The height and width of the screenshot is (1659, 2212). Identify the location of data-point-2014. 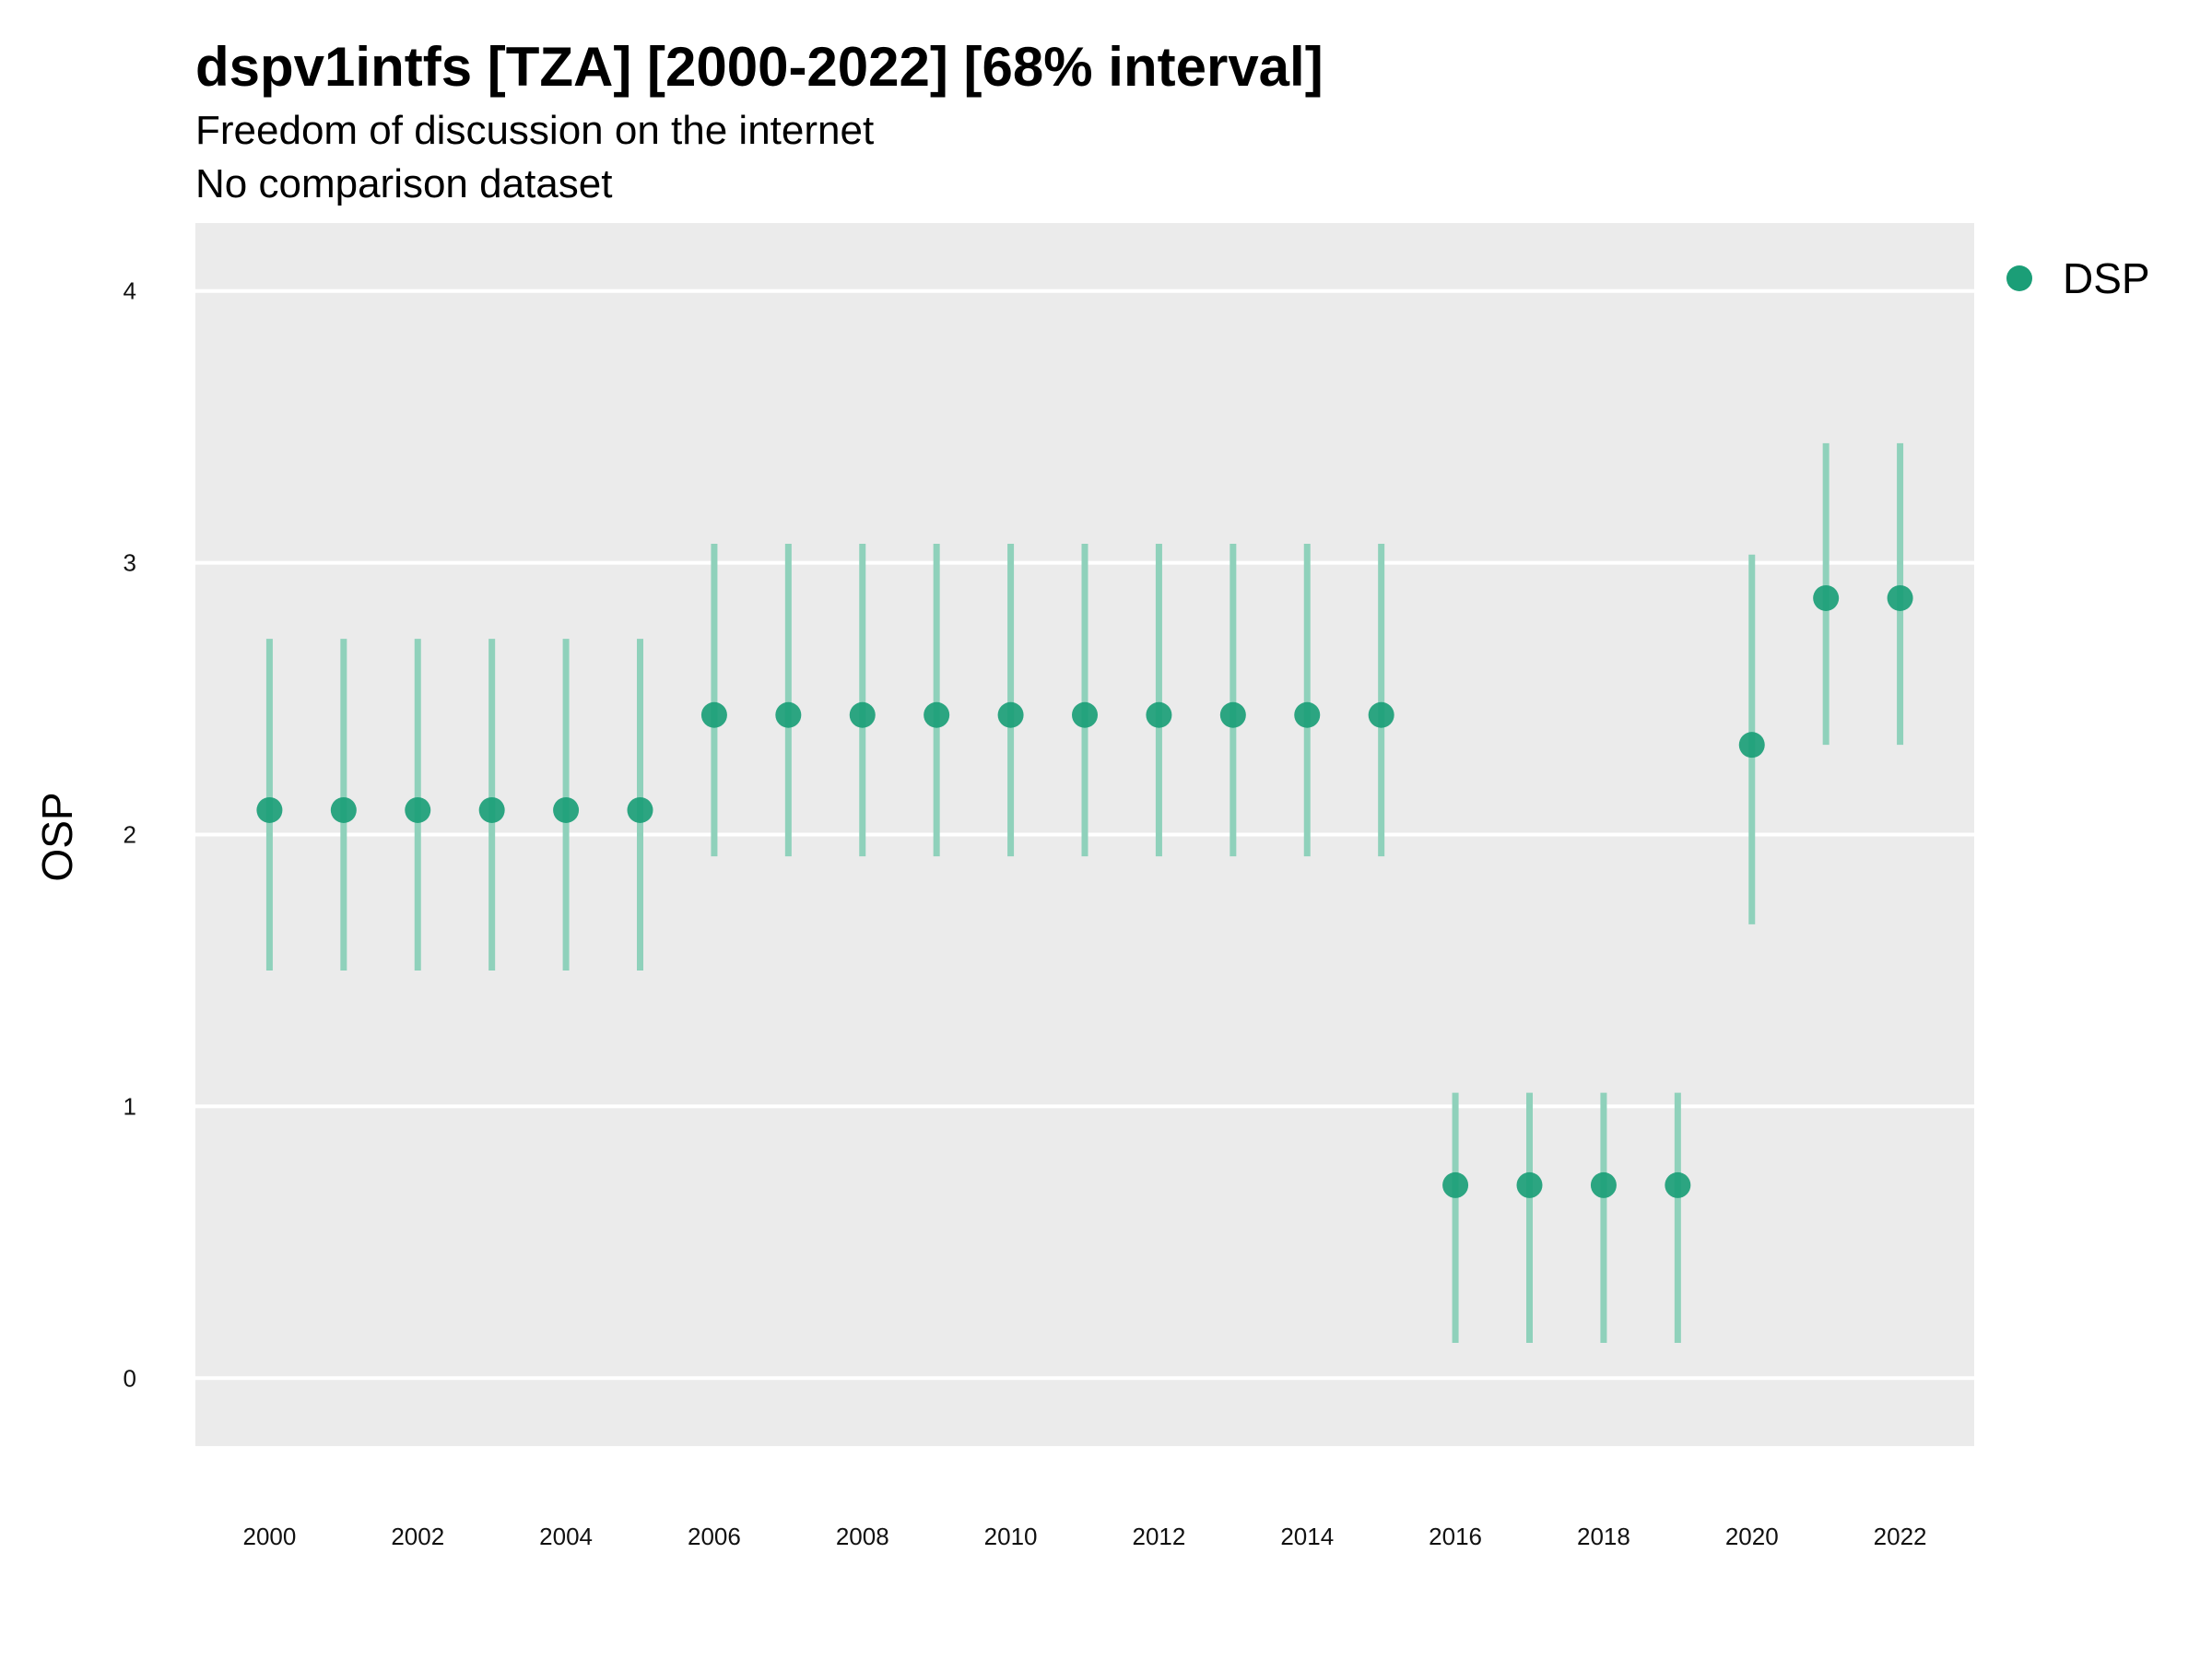
(1307, 714).